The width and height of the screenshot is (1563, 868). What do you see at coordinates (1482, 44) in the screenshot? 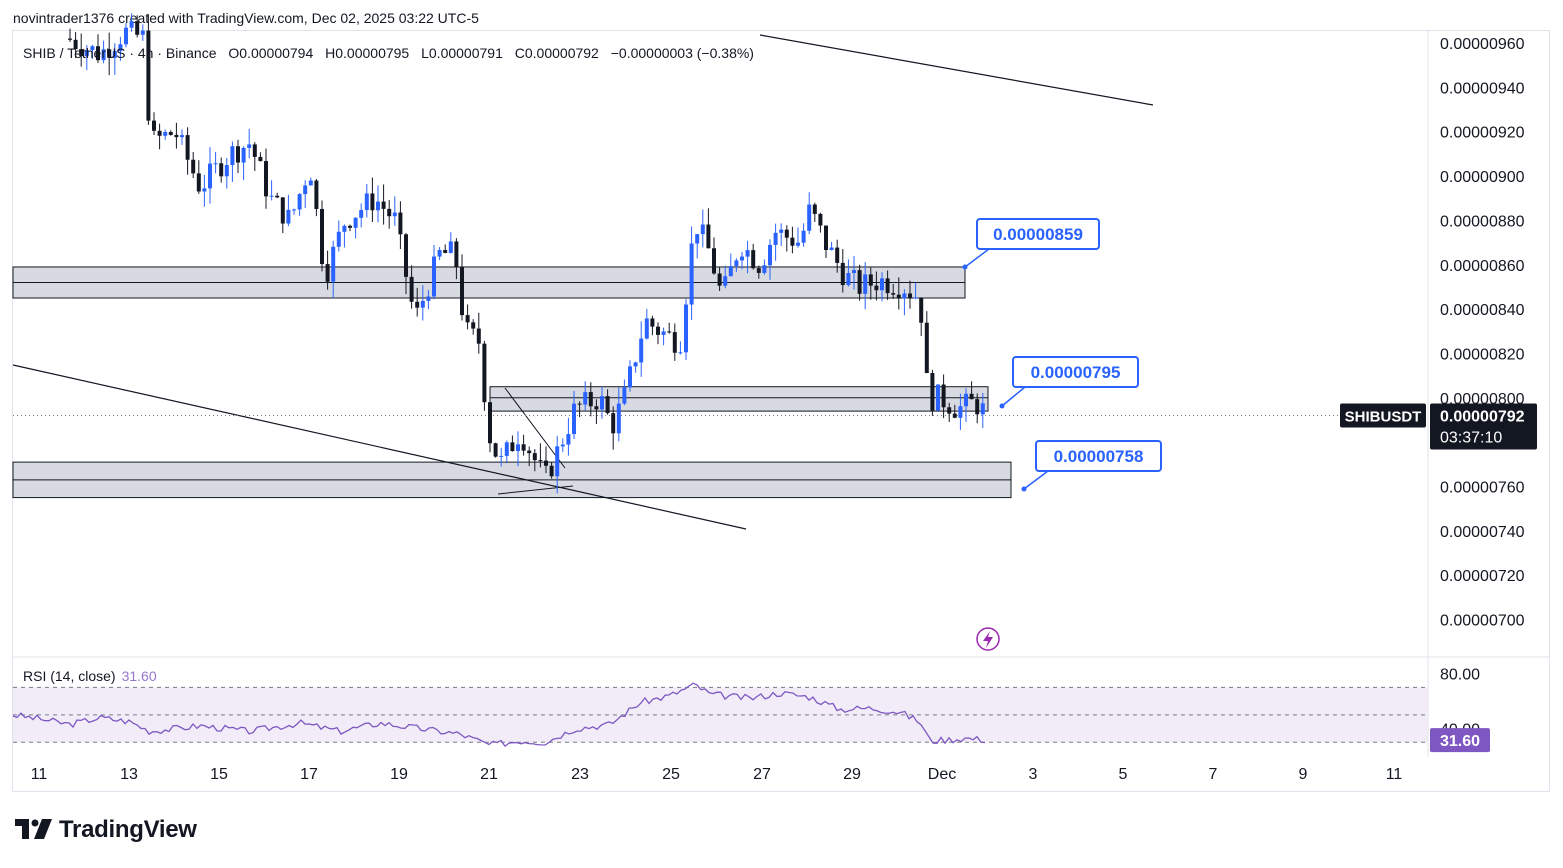
I see `price-tick-label: 0.00000960` at bounding box center [1482, 44].